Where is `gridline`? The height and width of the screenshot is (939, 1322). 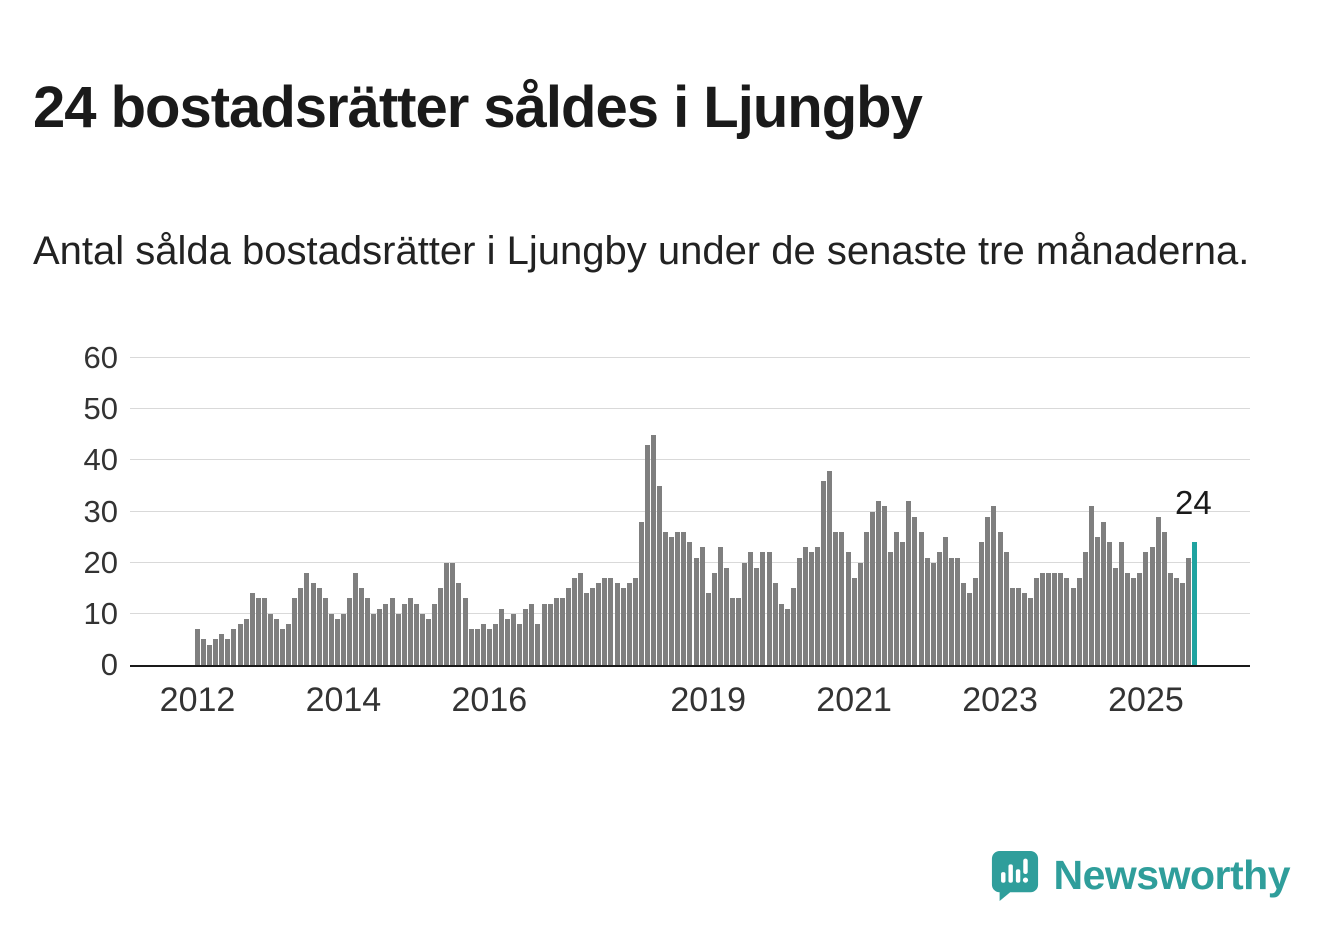
gridline is located at coordinates (690, 357).